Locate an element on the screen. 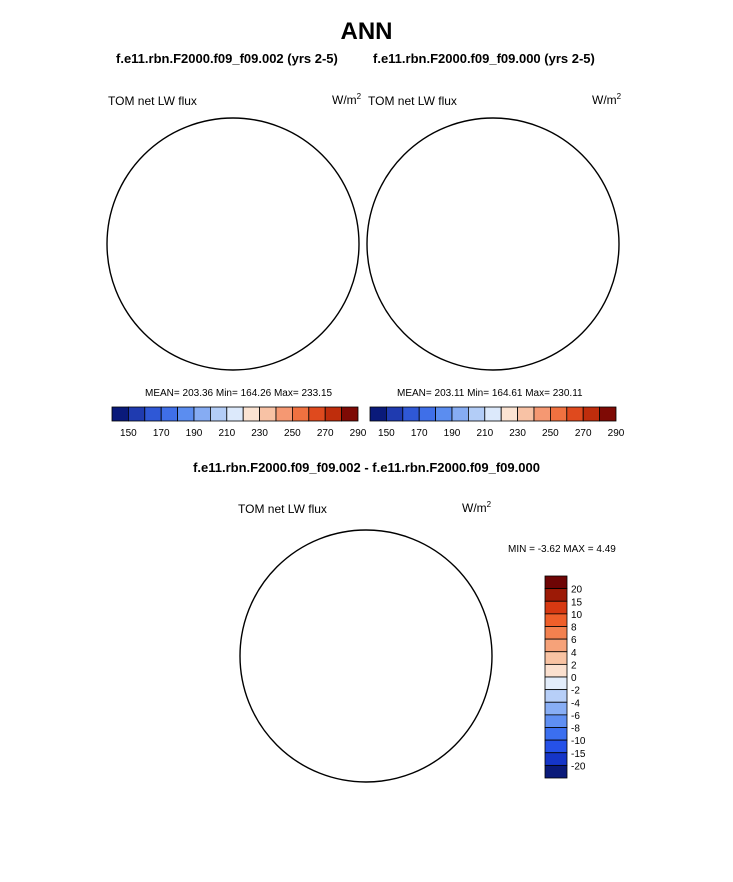 The width and height of the screenshot is (733, 882). colorbar-tick-label: 0 is located at coordinates (574, 678).